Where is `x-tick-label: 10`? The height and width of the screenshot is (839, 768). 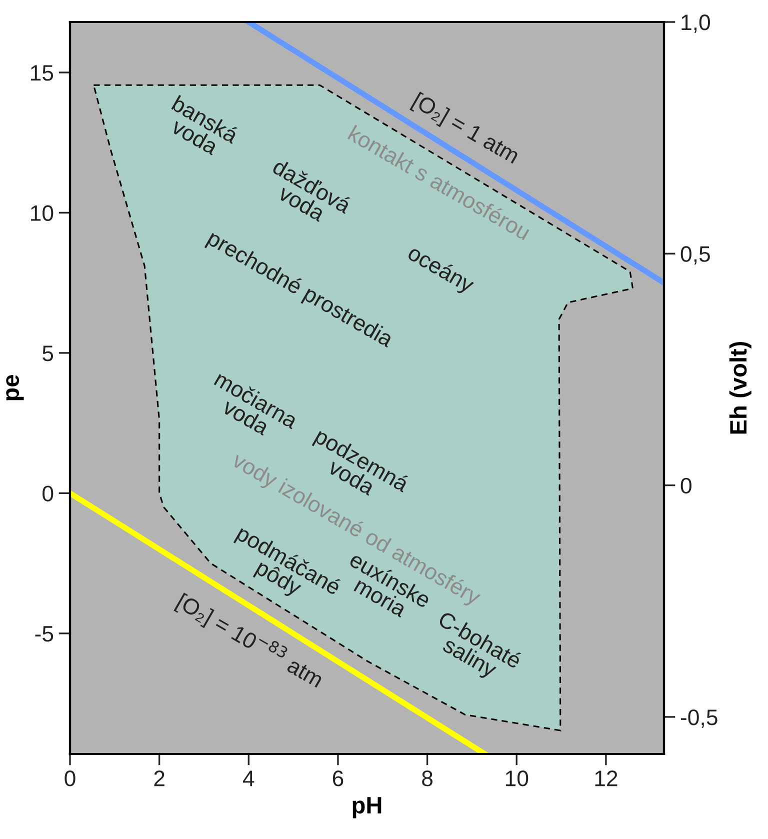 x-tick-label: 10 is located at coordinates (517, 778).